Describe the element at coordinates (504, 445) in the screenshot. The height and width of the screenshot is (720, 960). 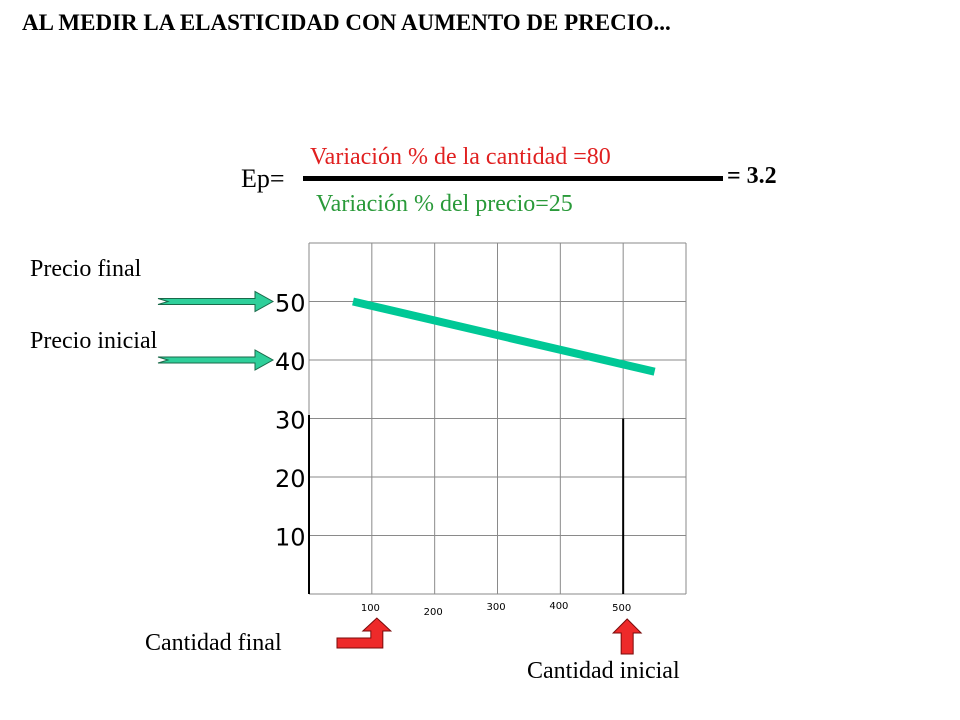
I see `chart-series` at that location.